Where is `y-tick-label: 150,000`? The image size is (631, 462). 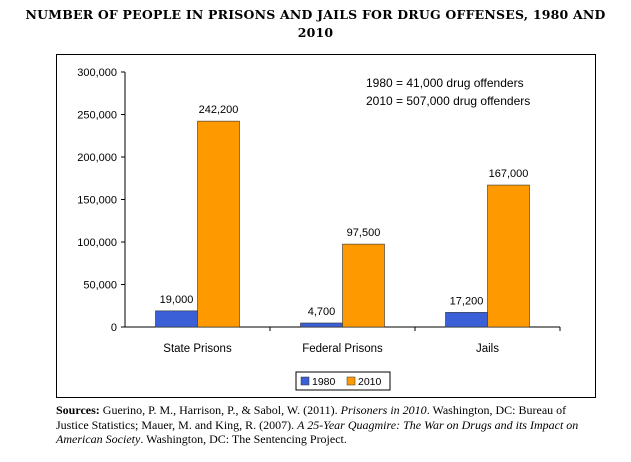
y-tick-label: 150,000 is located at coordinates (97, 201).